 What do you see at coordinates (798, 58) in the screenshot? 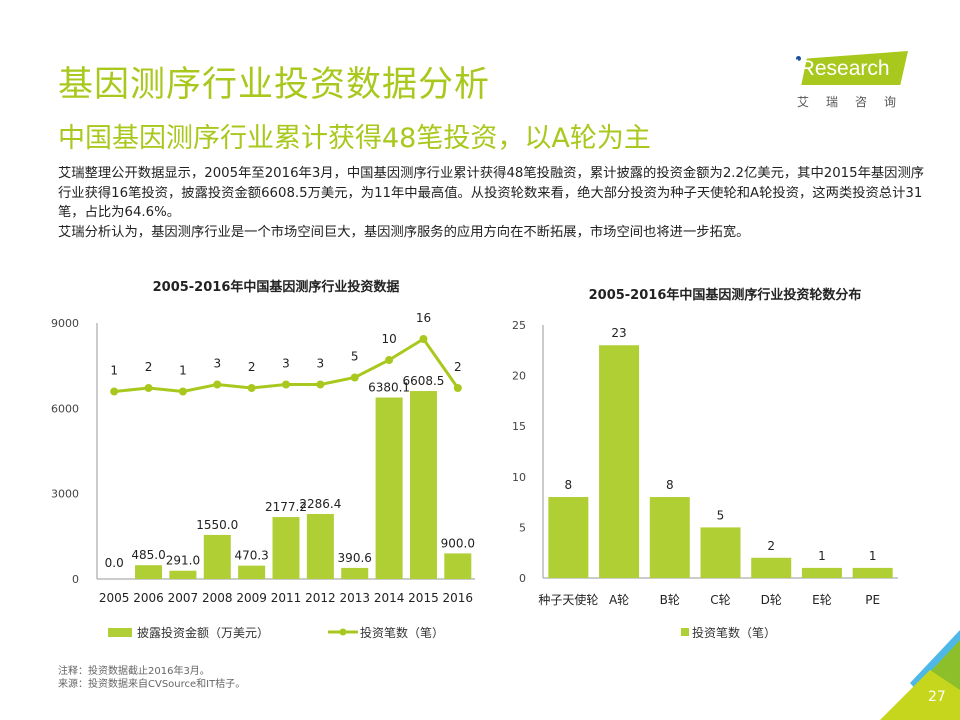
I see `logo-dot` at bounding box center [798, 58].